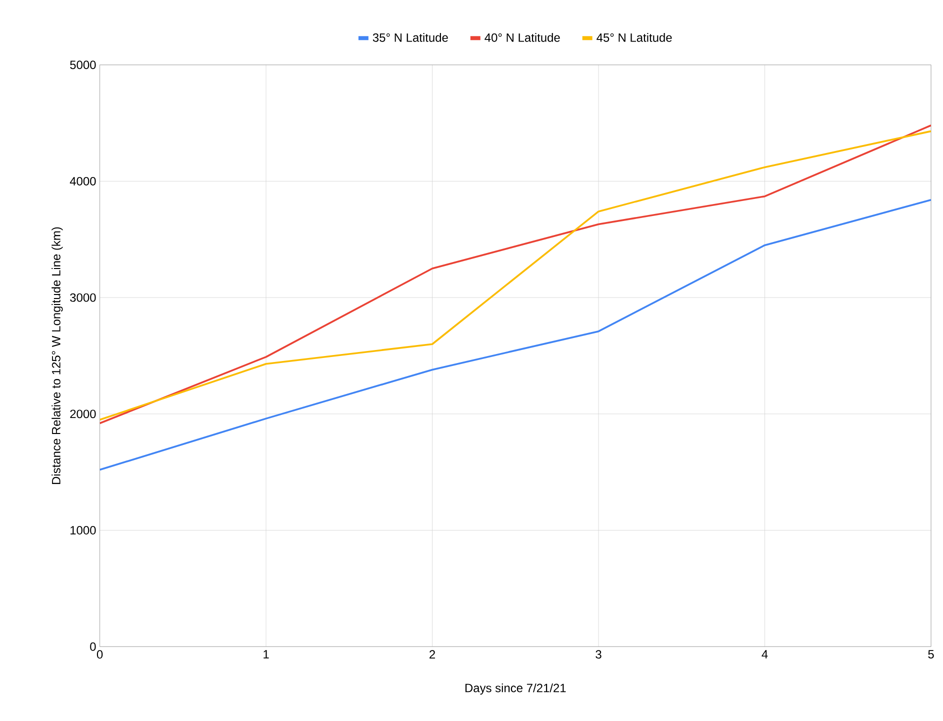  Describe the element at coordinates (99, 654) in the screenshot. I see `x-tick-label: 0` at that location.